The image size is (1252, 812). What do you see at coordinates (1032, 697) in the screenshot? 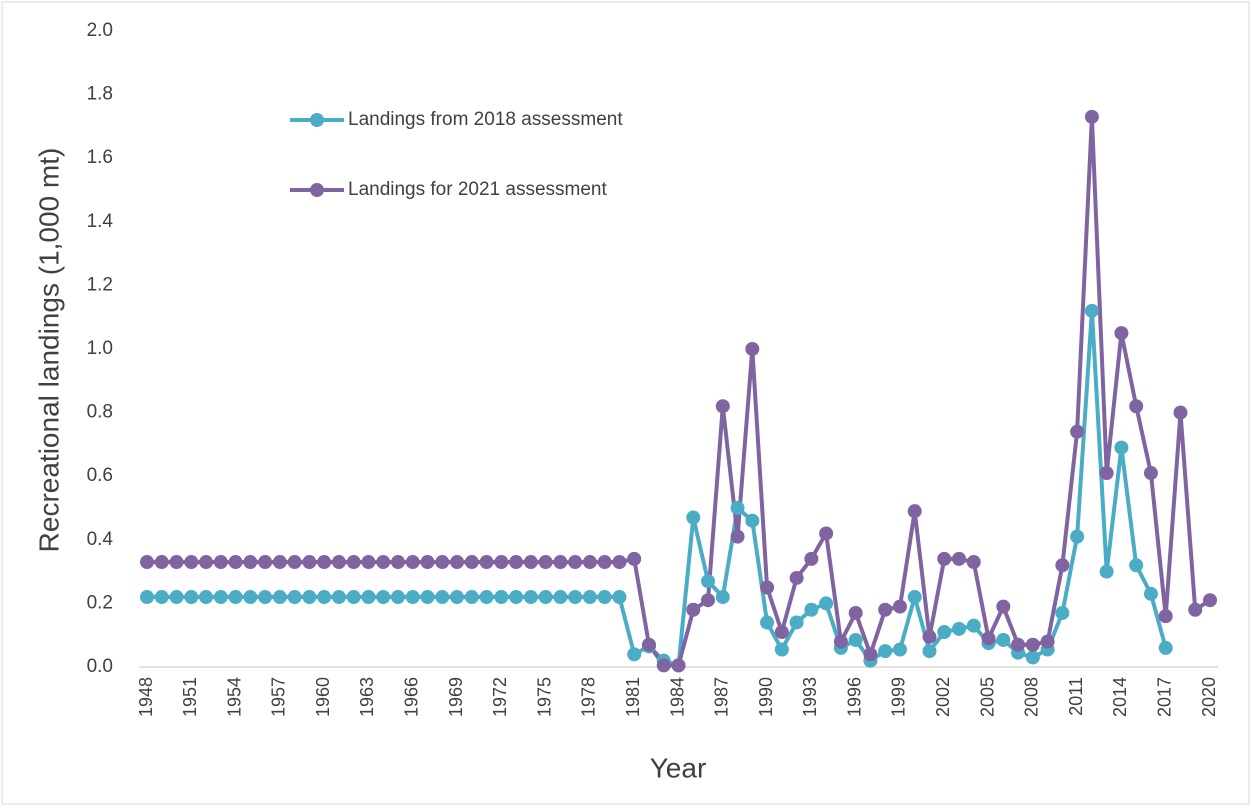
I see `x-tick-label: 2008` at bounding box center [1032, 697].